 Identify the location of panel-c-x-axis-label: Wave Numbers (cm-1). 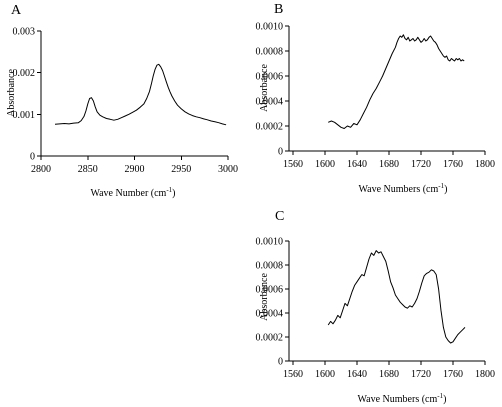
(402, 398).